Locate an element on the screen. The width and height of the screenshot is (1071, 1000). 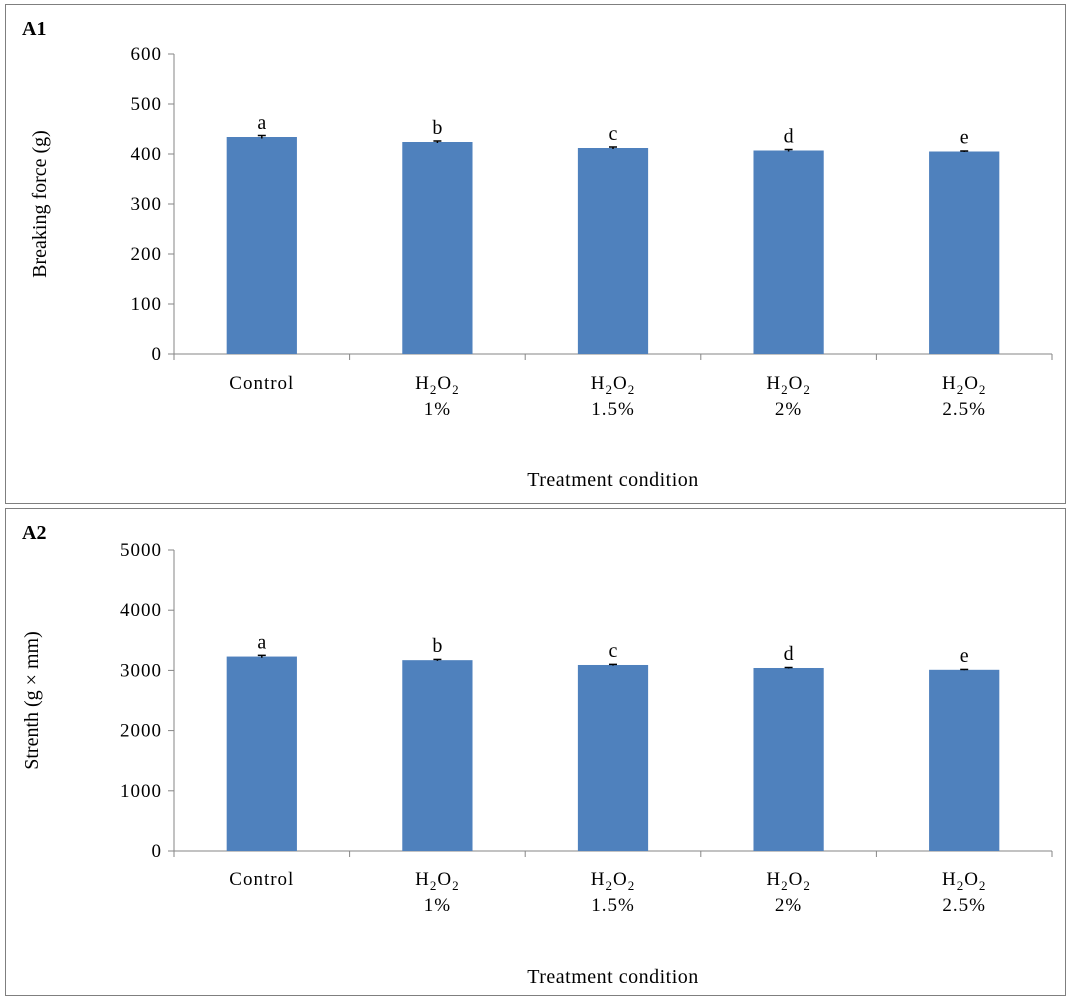
chart1-y-tick-label: 100 is located at coordinates (147, 304).